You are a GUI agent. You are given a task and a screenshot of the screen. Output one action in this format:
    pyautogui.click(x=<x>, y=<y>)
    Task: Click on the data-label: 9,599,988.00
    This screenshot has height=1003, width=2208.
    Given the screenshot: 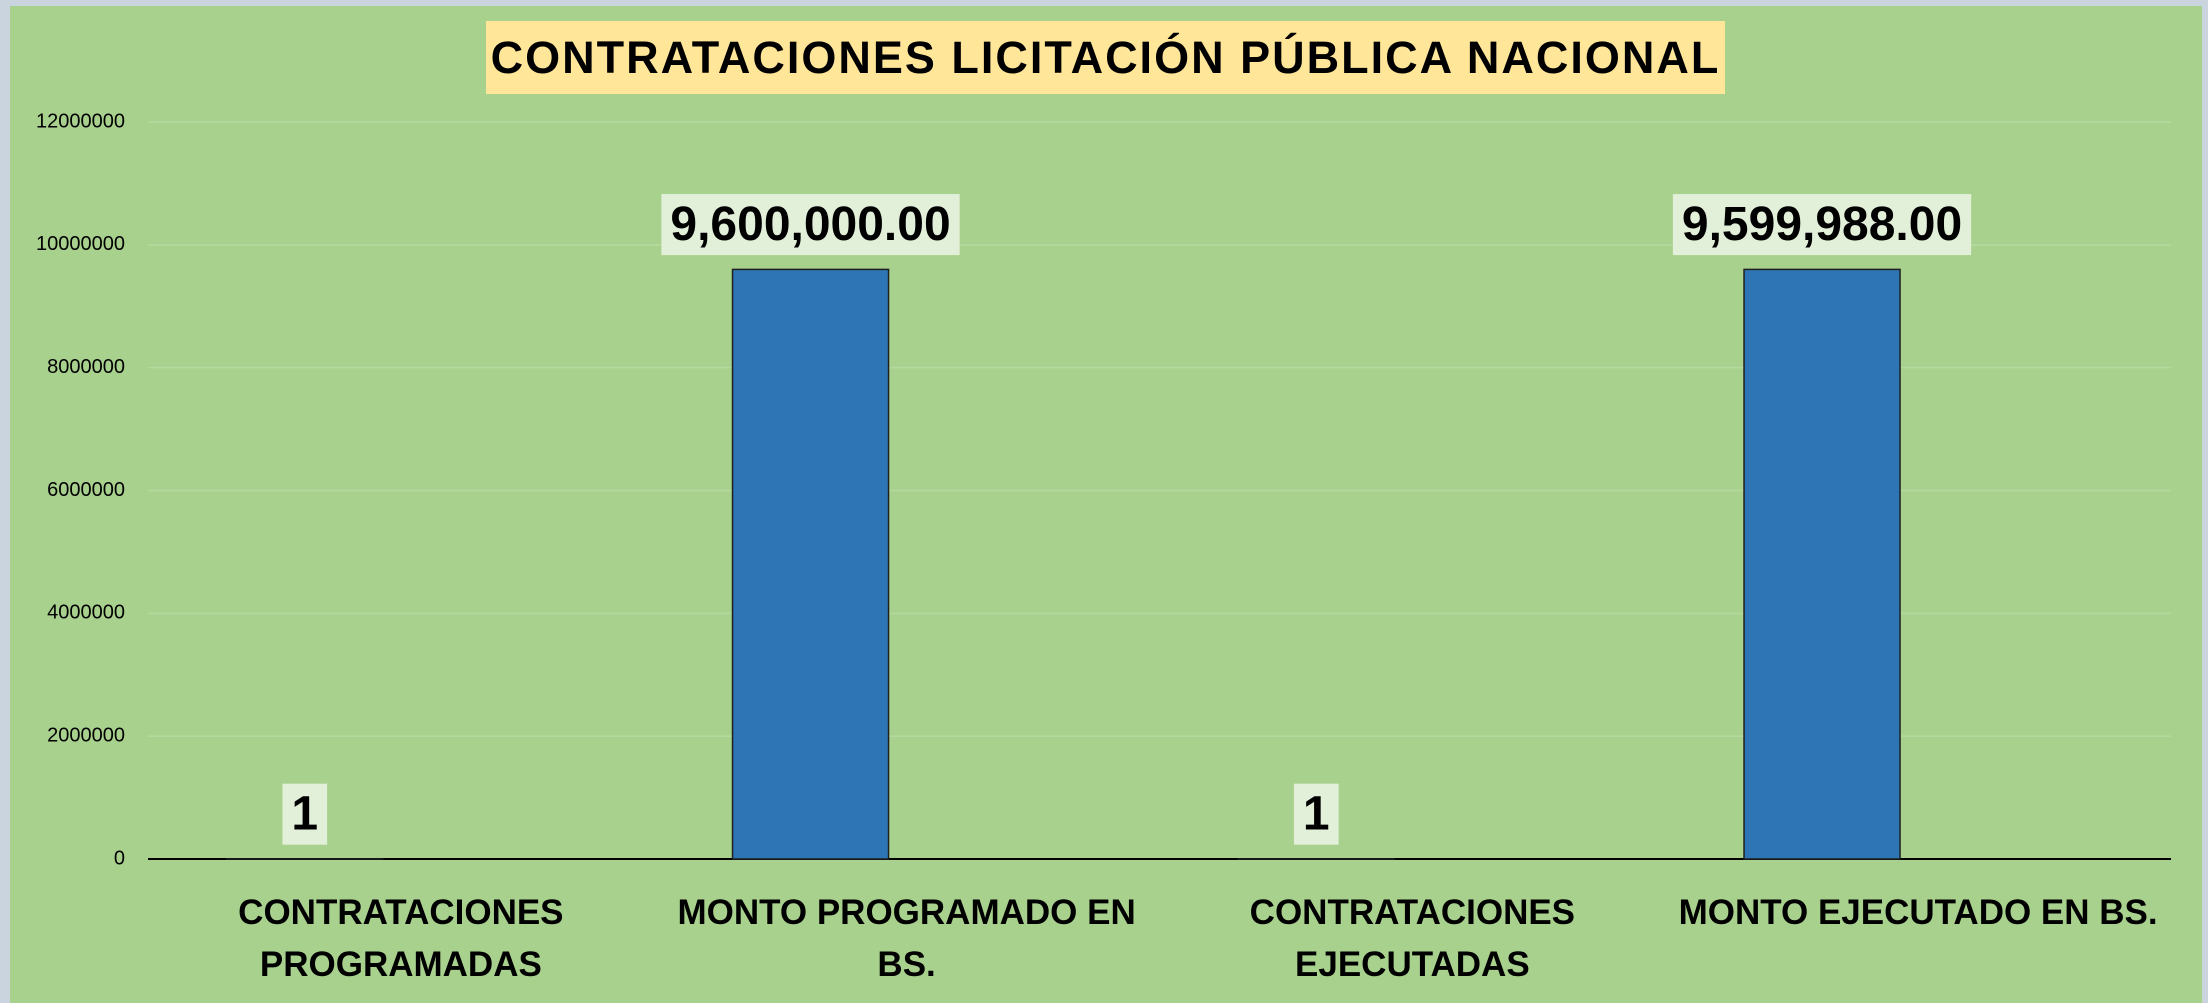 What is the action you would take?
    pyautogui.click(x=1822, y=224)
    